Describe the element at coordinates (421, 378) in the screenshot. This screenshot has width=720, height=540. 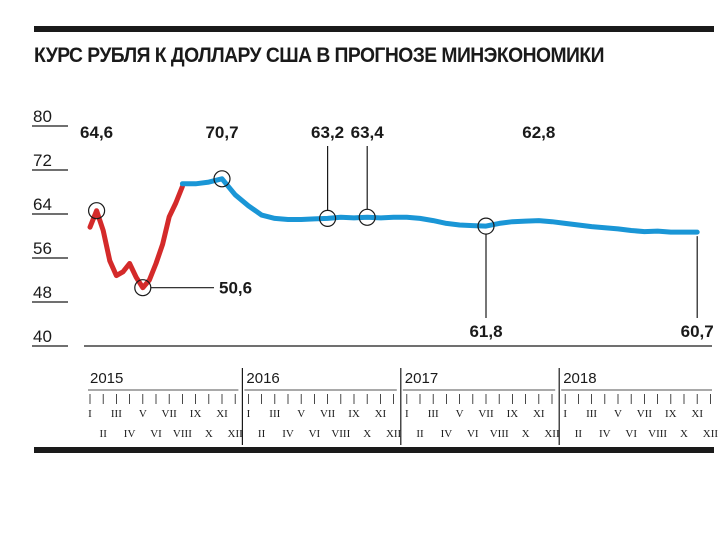
I see `year-label: 2017` at that location.